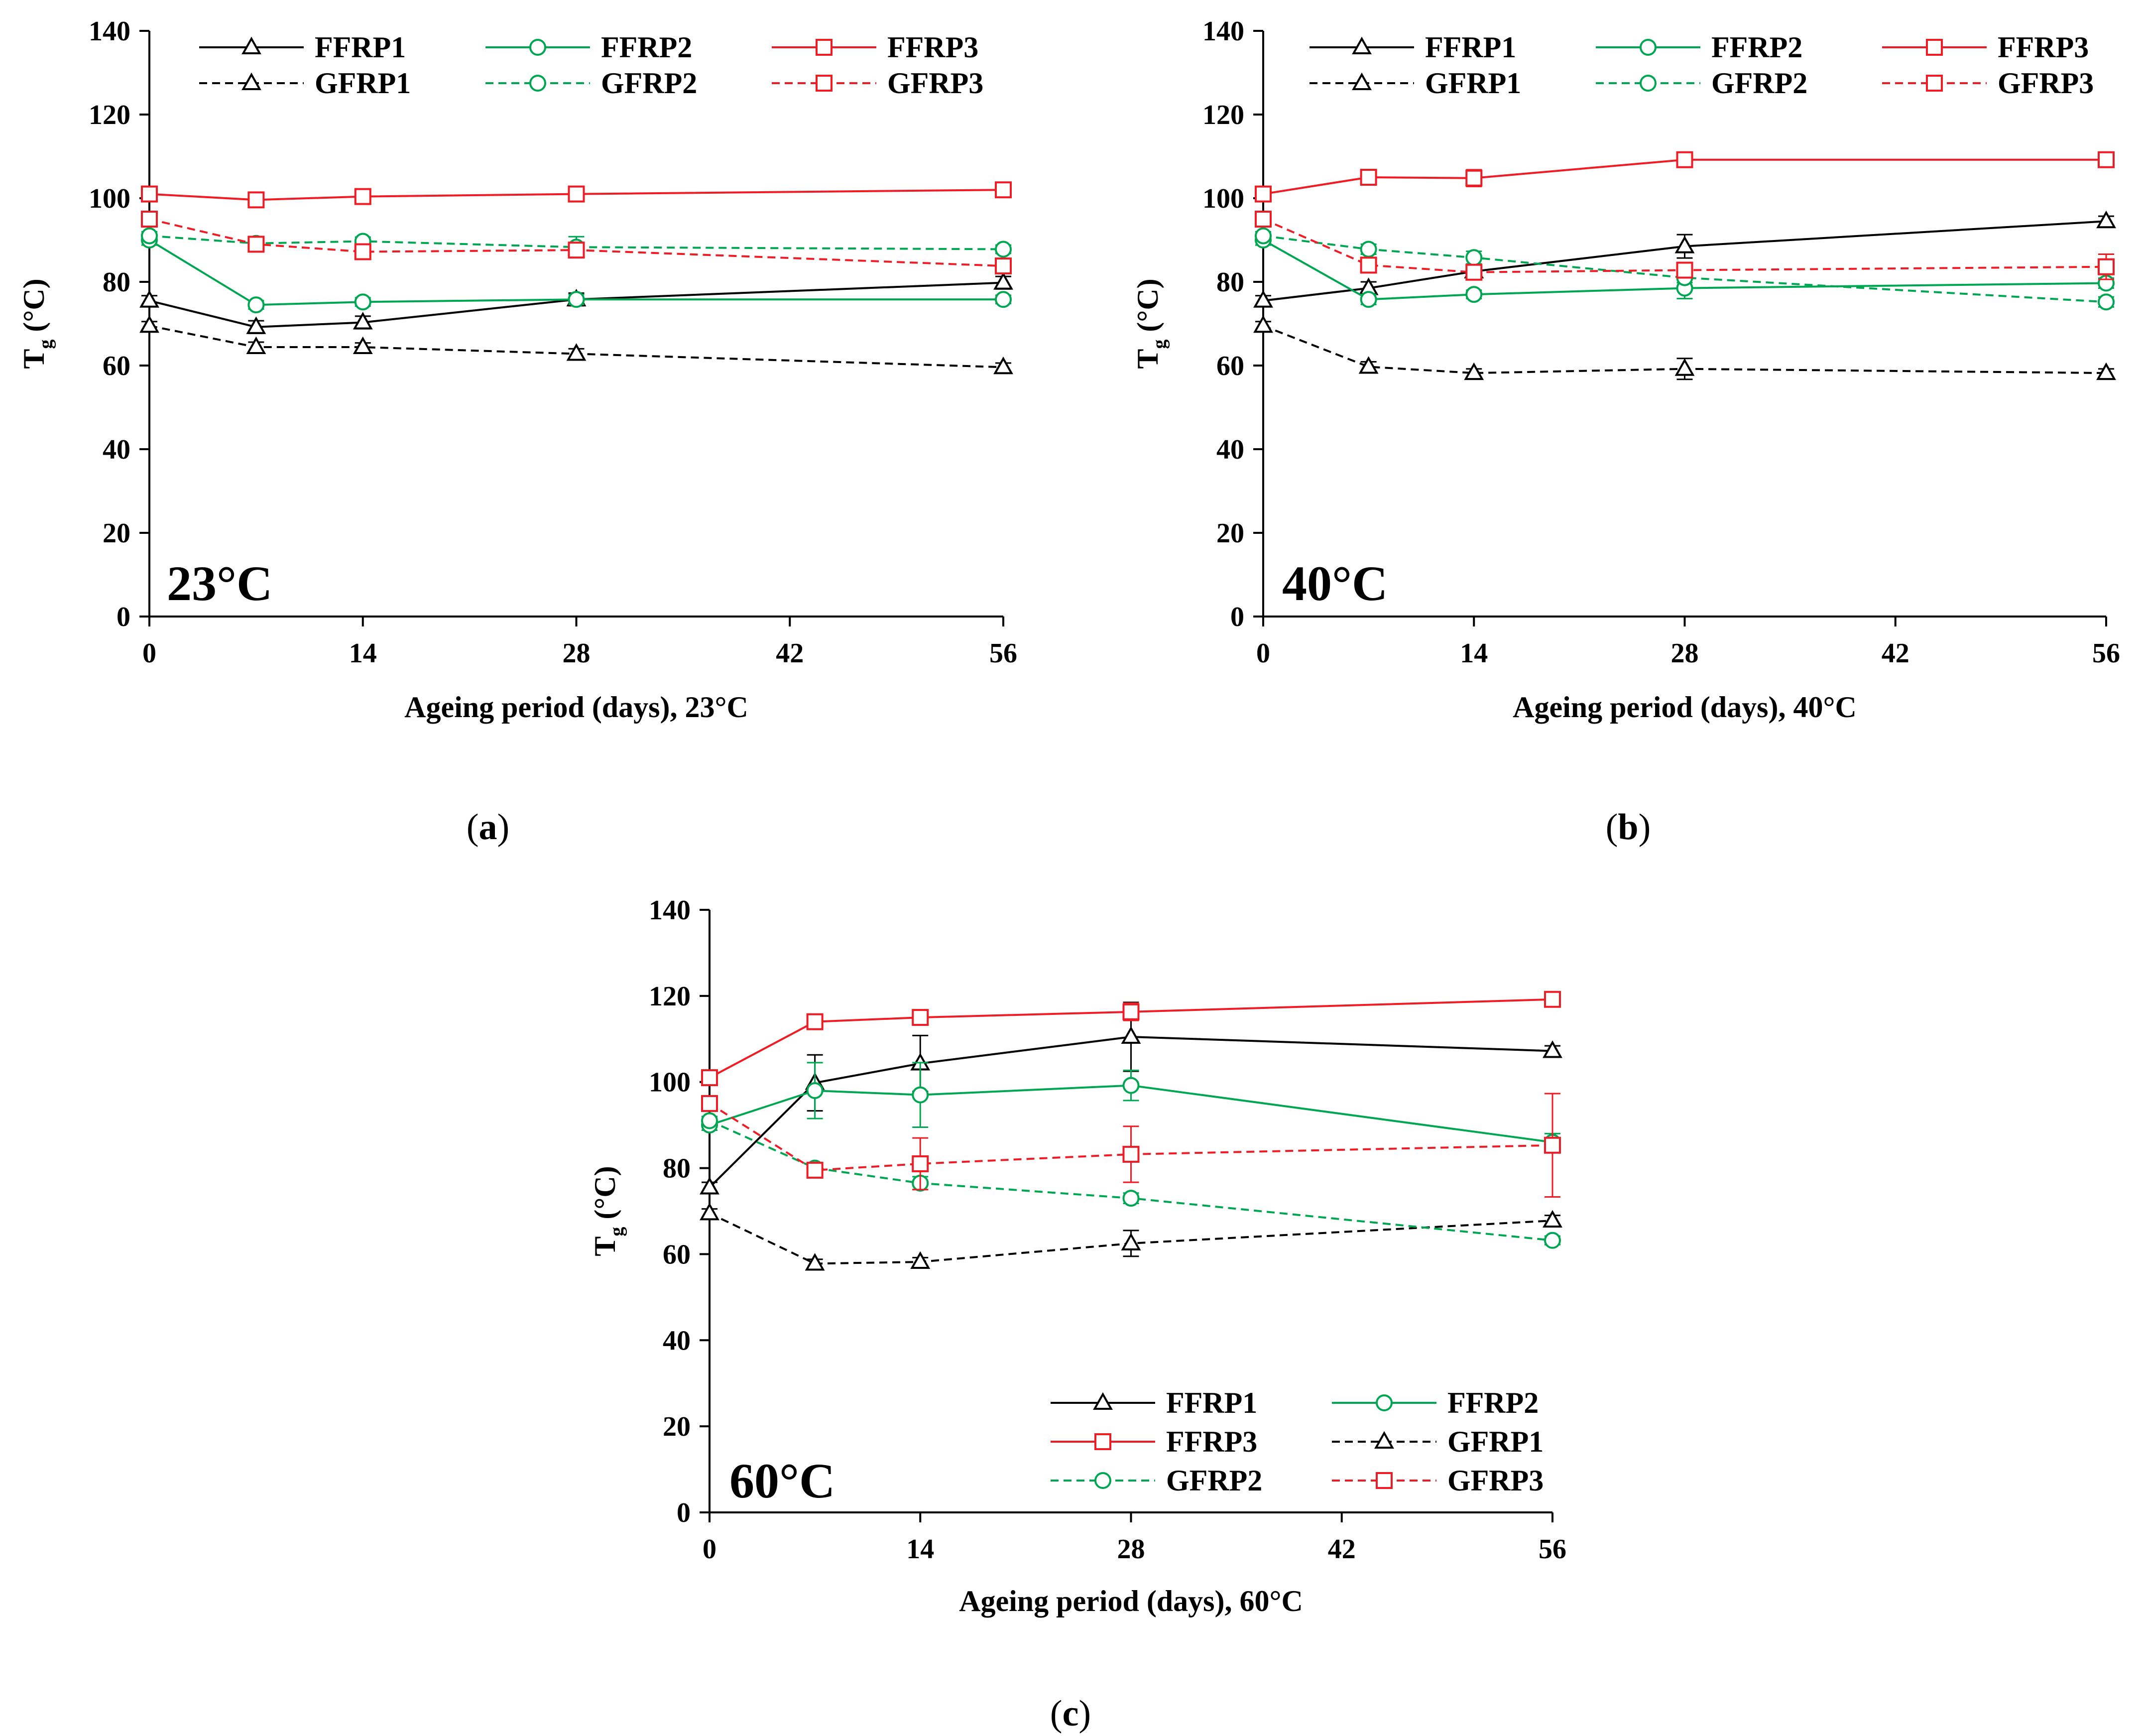 The width and height of the screenshot is (2143, 1736). What do you see at coordinates (1685, 707) in the screenshot?
I see `x-axis-label: Ageing period (days), 40°C` at bounding box center [1685, 707].